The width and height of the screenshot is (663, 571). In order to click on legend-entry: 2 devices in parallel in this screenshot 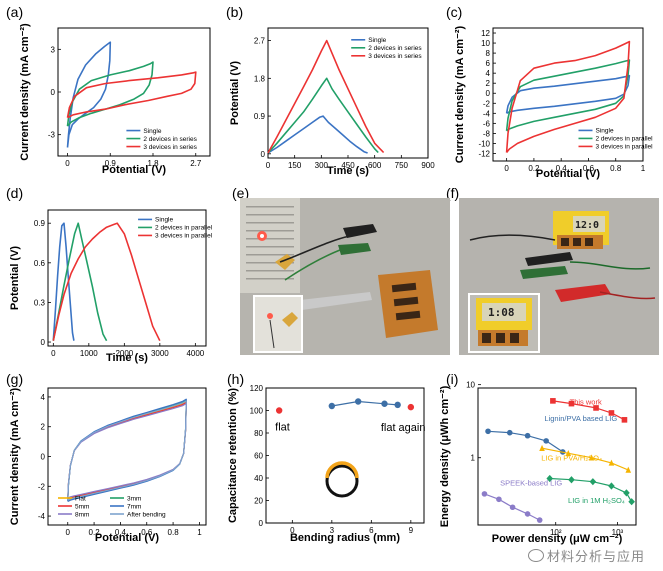, I will do `click(625, 139)`.